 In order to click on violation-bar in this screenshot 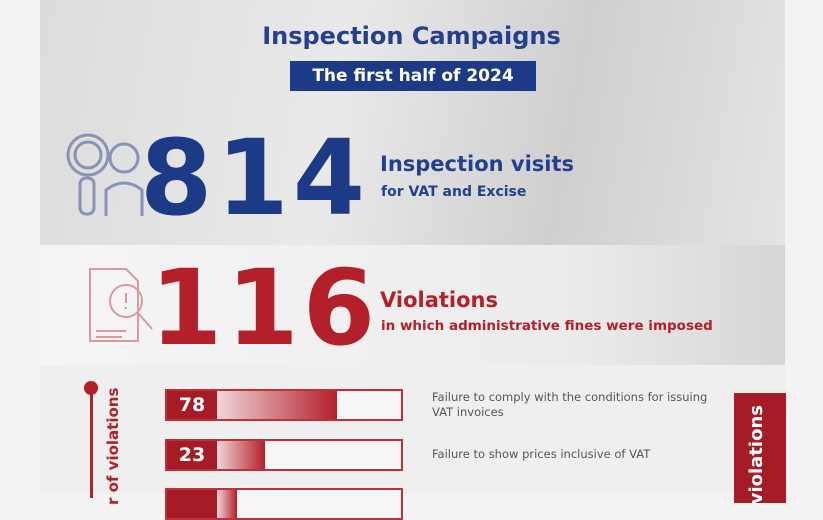, I will do `click(284, 504)`.